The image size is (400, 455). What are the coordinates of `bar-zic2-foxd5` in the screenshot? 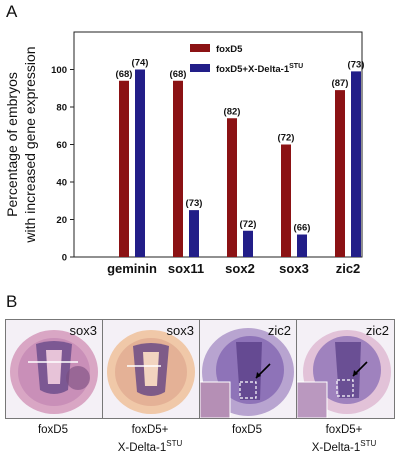 It's located at (340, 173).